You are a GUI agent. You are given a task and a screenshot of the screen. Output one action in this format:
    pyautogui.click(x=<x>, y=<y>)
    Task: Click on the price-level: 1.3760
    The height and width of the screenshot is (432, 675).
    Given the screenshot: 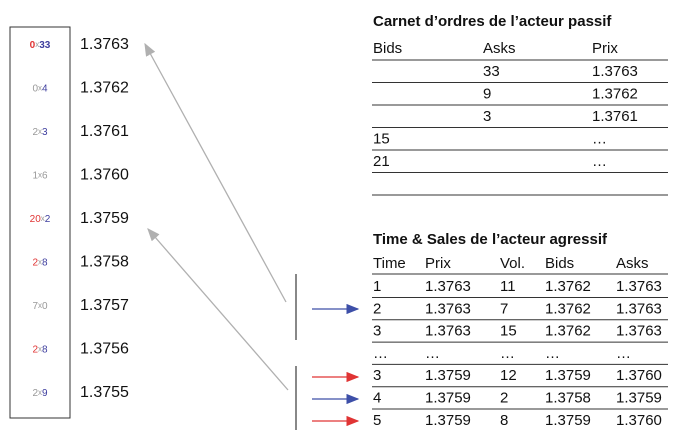 What is the action you would take?
    pyautogui.click(x=104, y=175)
    